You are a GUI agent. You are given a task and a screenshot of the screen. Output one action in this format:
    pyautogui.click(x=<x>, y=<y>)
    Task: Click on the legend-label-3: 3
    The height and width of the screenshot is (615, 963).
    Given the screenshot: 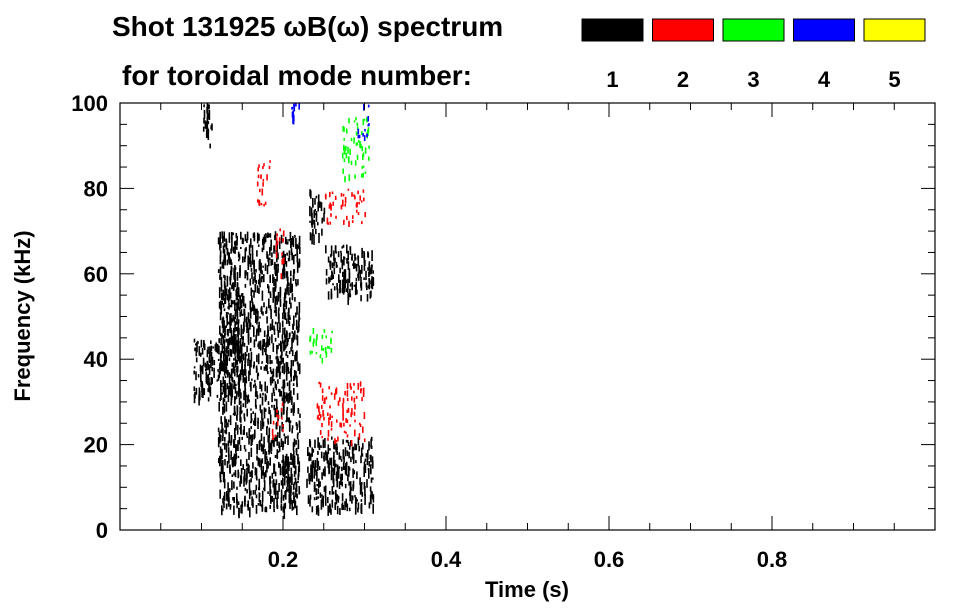 What is the action you would take?
    pyautogui.click(x=753, y=79)
    